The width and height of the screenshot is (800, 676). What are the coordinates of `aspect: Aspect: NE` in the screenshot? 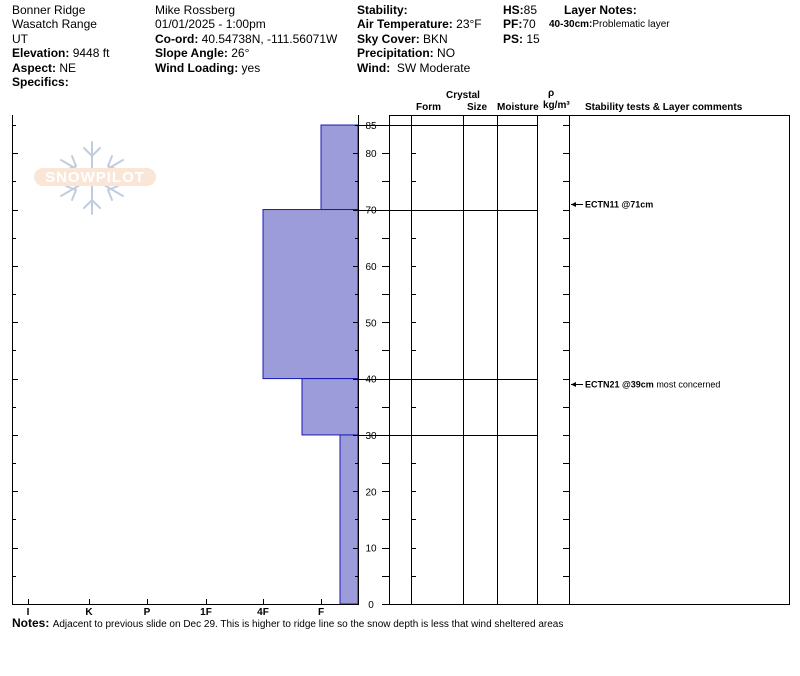 It's located at (44, 68).